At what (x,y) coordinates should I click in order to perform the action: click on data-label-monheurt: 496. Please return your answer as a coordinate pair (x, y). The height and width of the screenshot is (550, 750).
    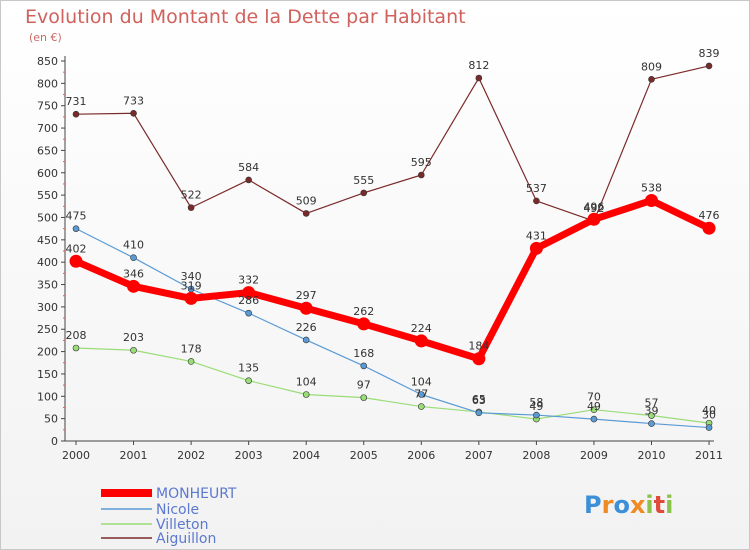
    Looking at the image, I should click on (593, 206).